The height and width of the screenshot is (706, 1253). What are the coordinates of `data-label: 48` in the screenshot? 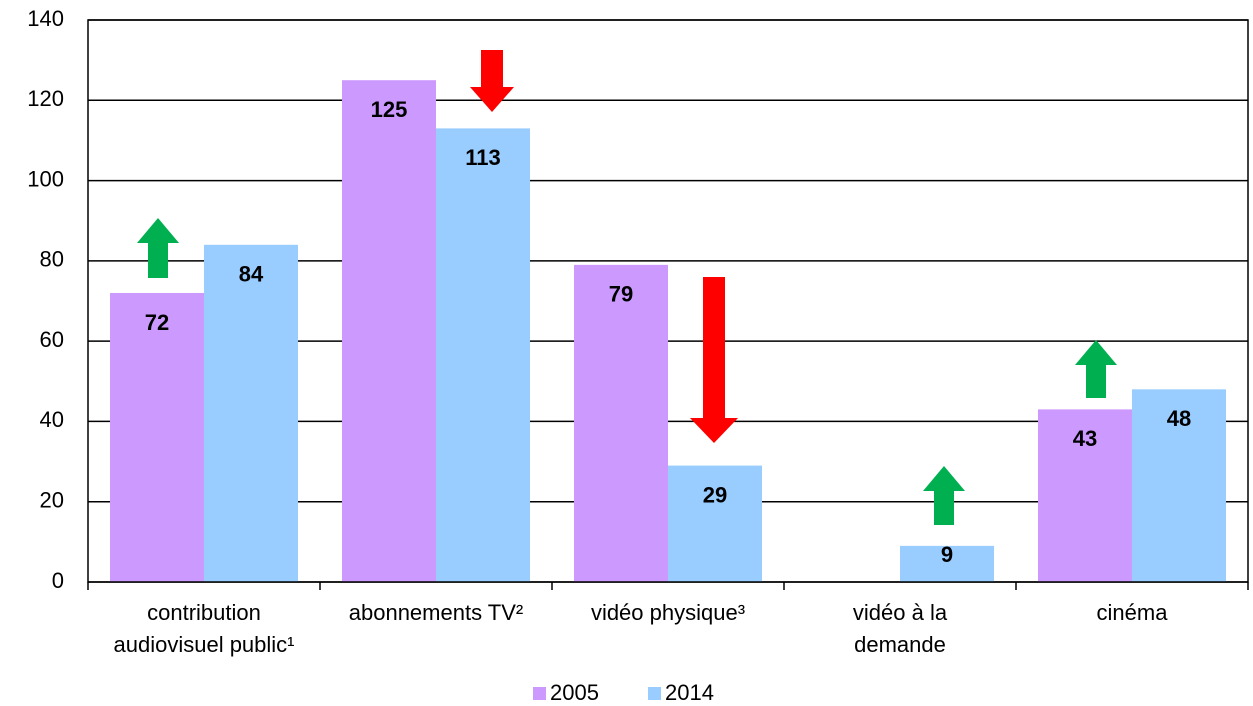 It's located at (1179, 418).